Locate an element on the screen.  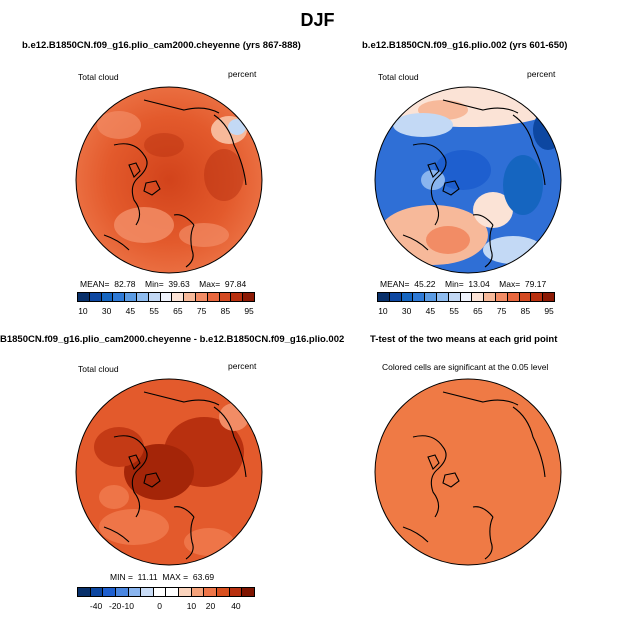
units-label-top-right: percent is located at coordinates (541, 74).